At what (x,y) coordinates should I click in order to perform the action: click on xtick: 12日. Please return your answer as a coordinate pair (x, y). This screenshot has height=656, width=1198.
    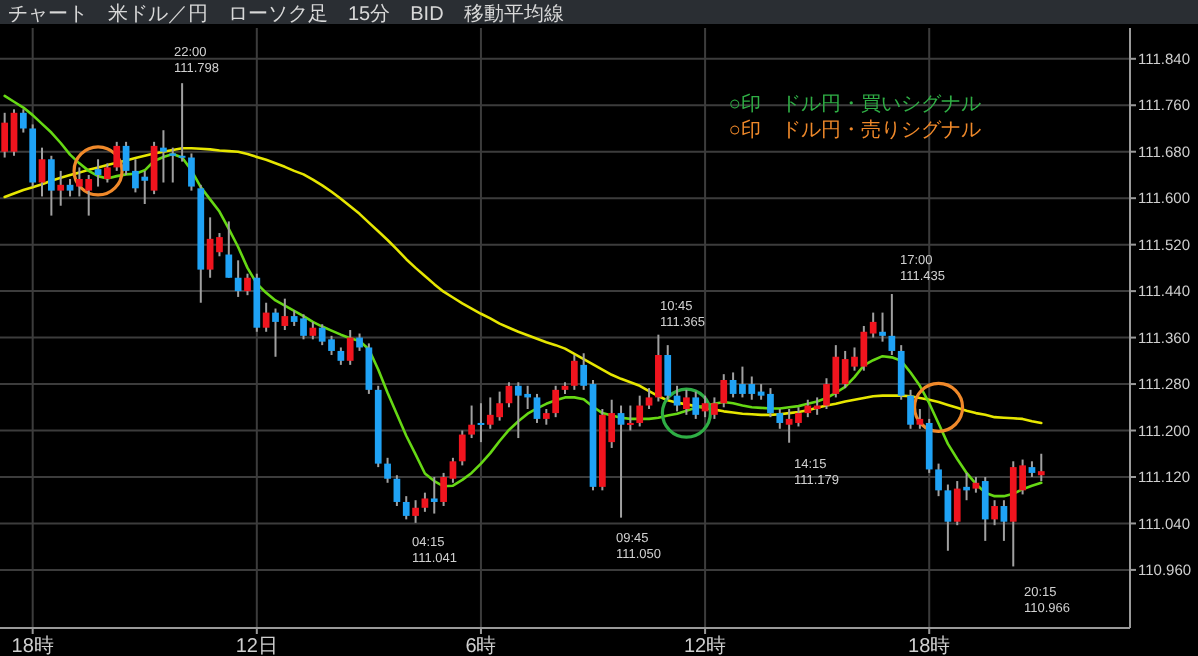
    Looking at the image, I should click on (256, 646).